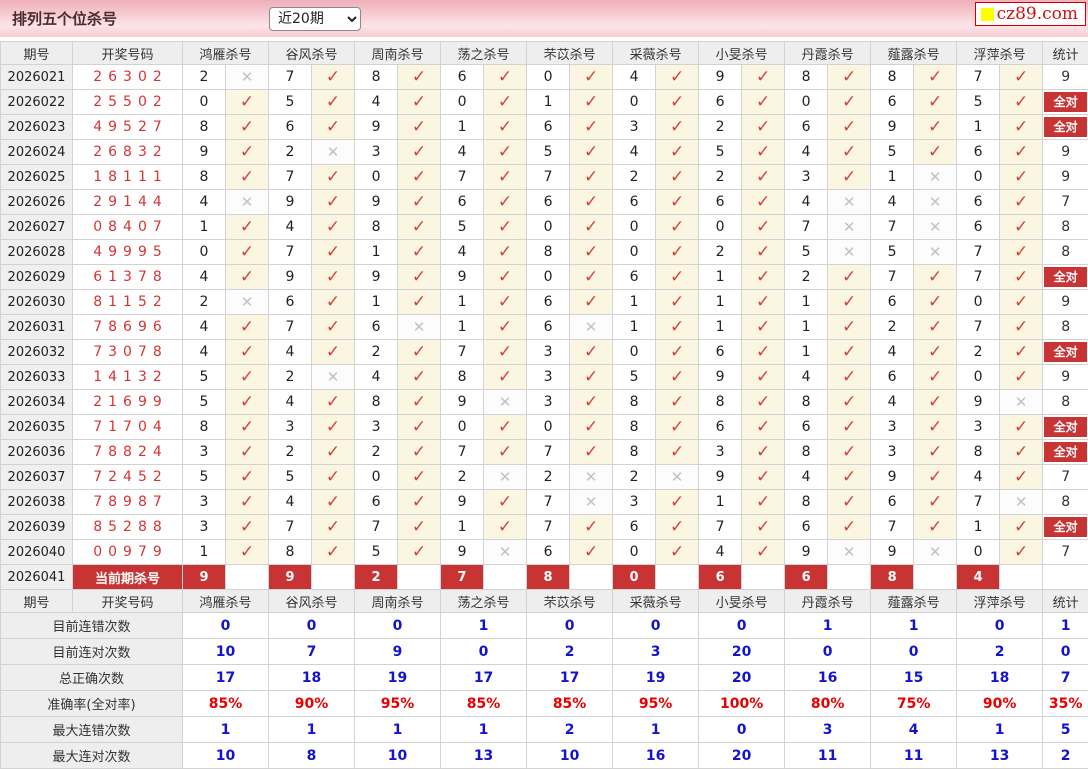  What do you see at coordinates (398, 601) in the screenshot?
I see `col-header-expert-3: 周南杀号` at bounding box center [398, 601].